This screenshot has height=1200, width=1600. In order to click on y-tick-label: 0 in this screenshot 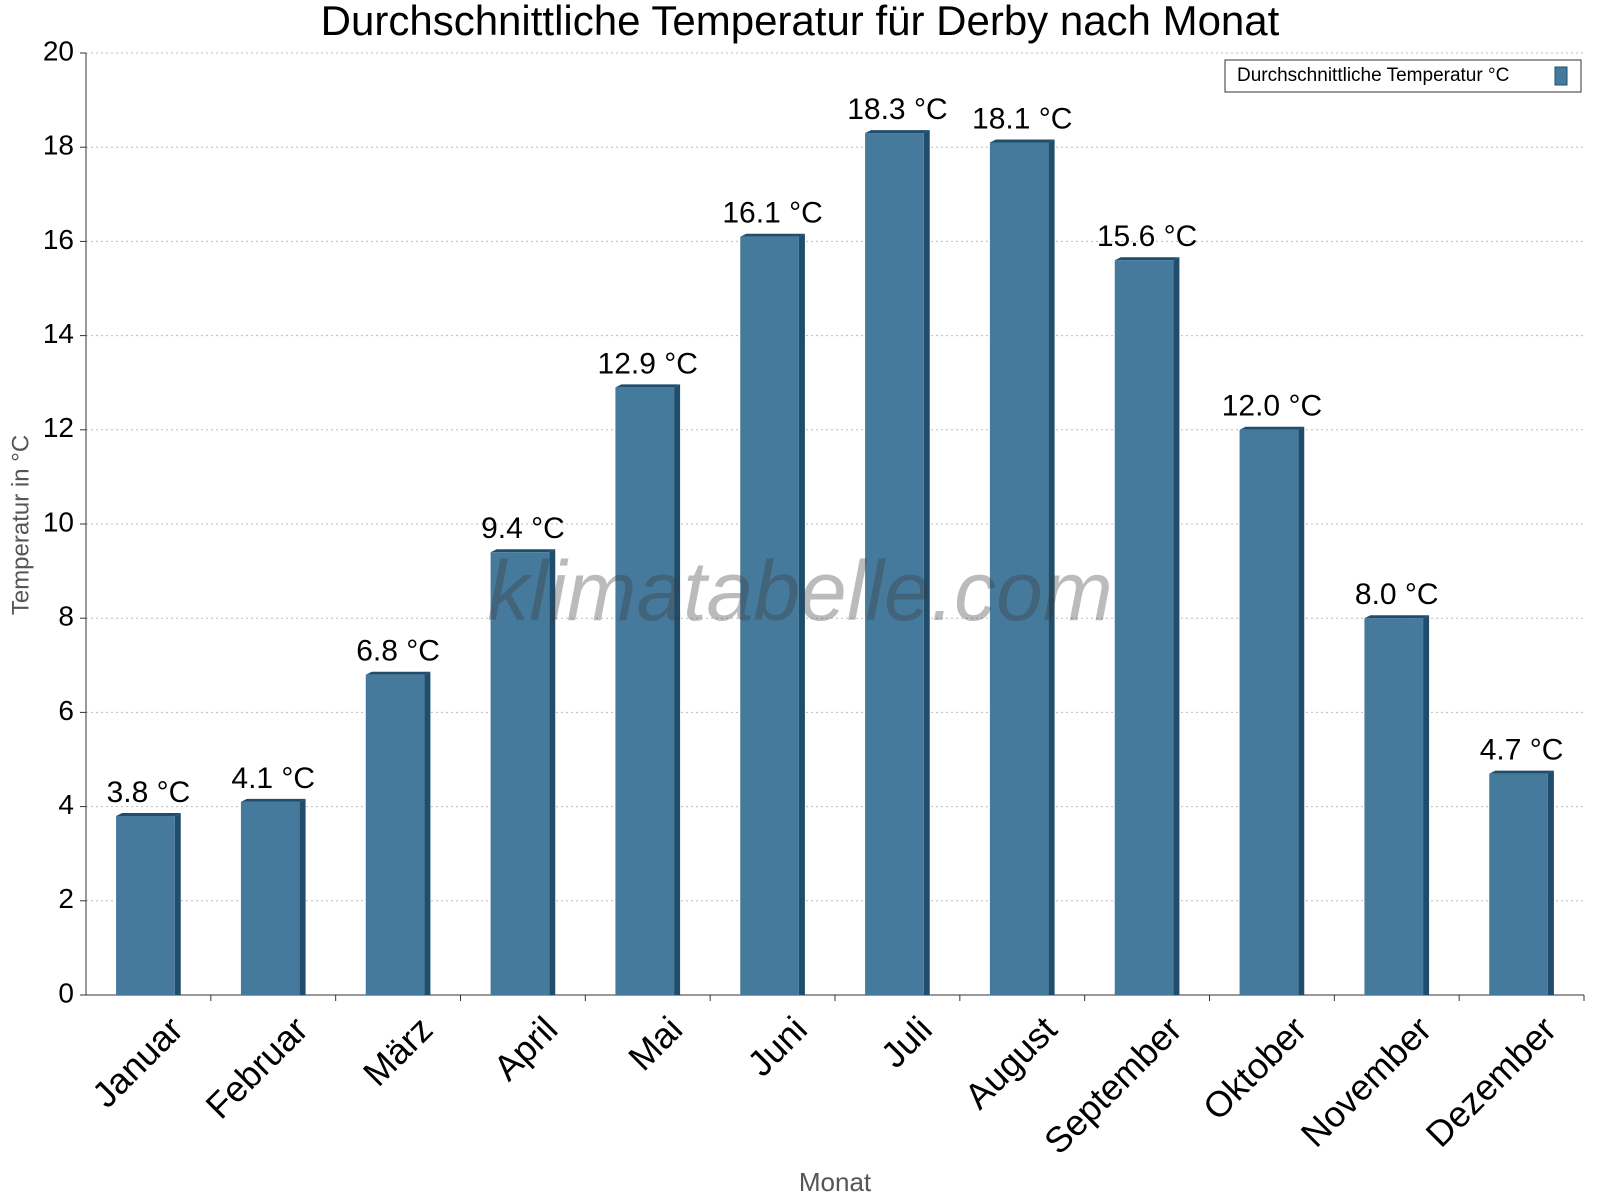, I will do `click(66, 992)`.